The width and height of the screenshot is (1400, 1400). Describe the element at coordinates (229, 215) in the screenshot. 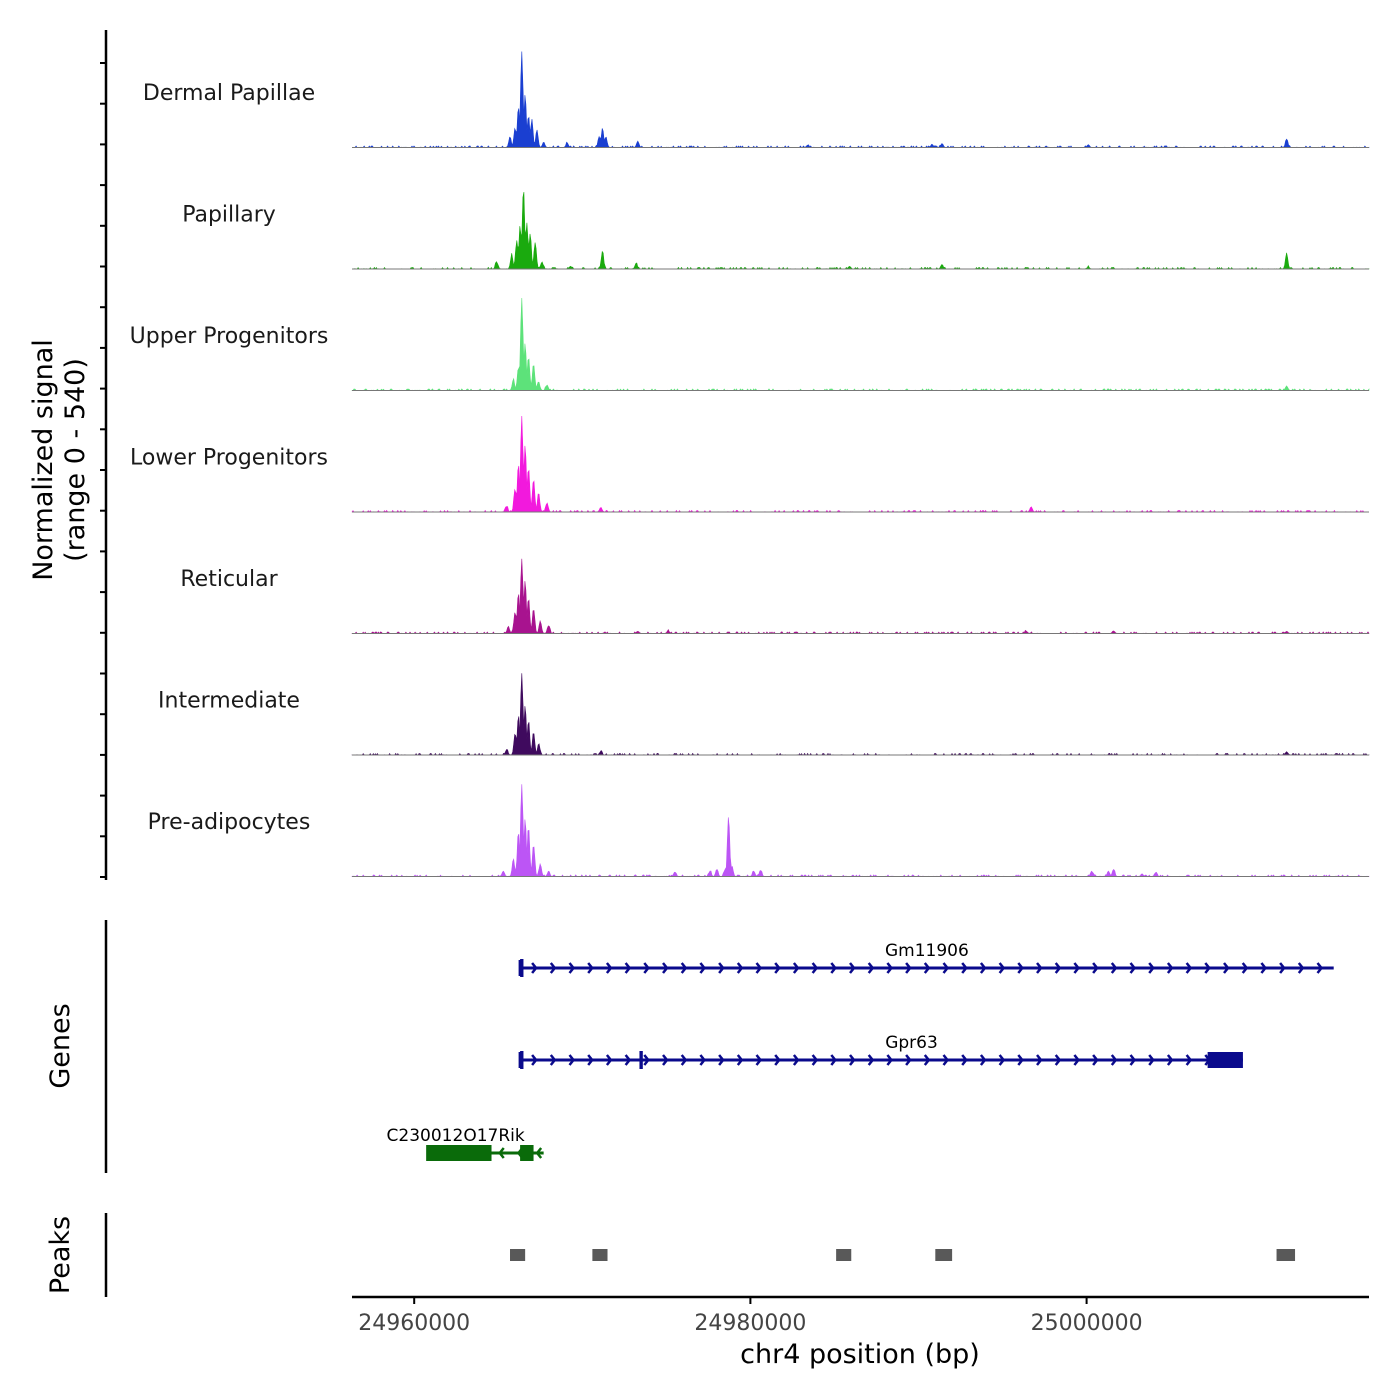

I see `track-label-papillary: Papillary` at that location.